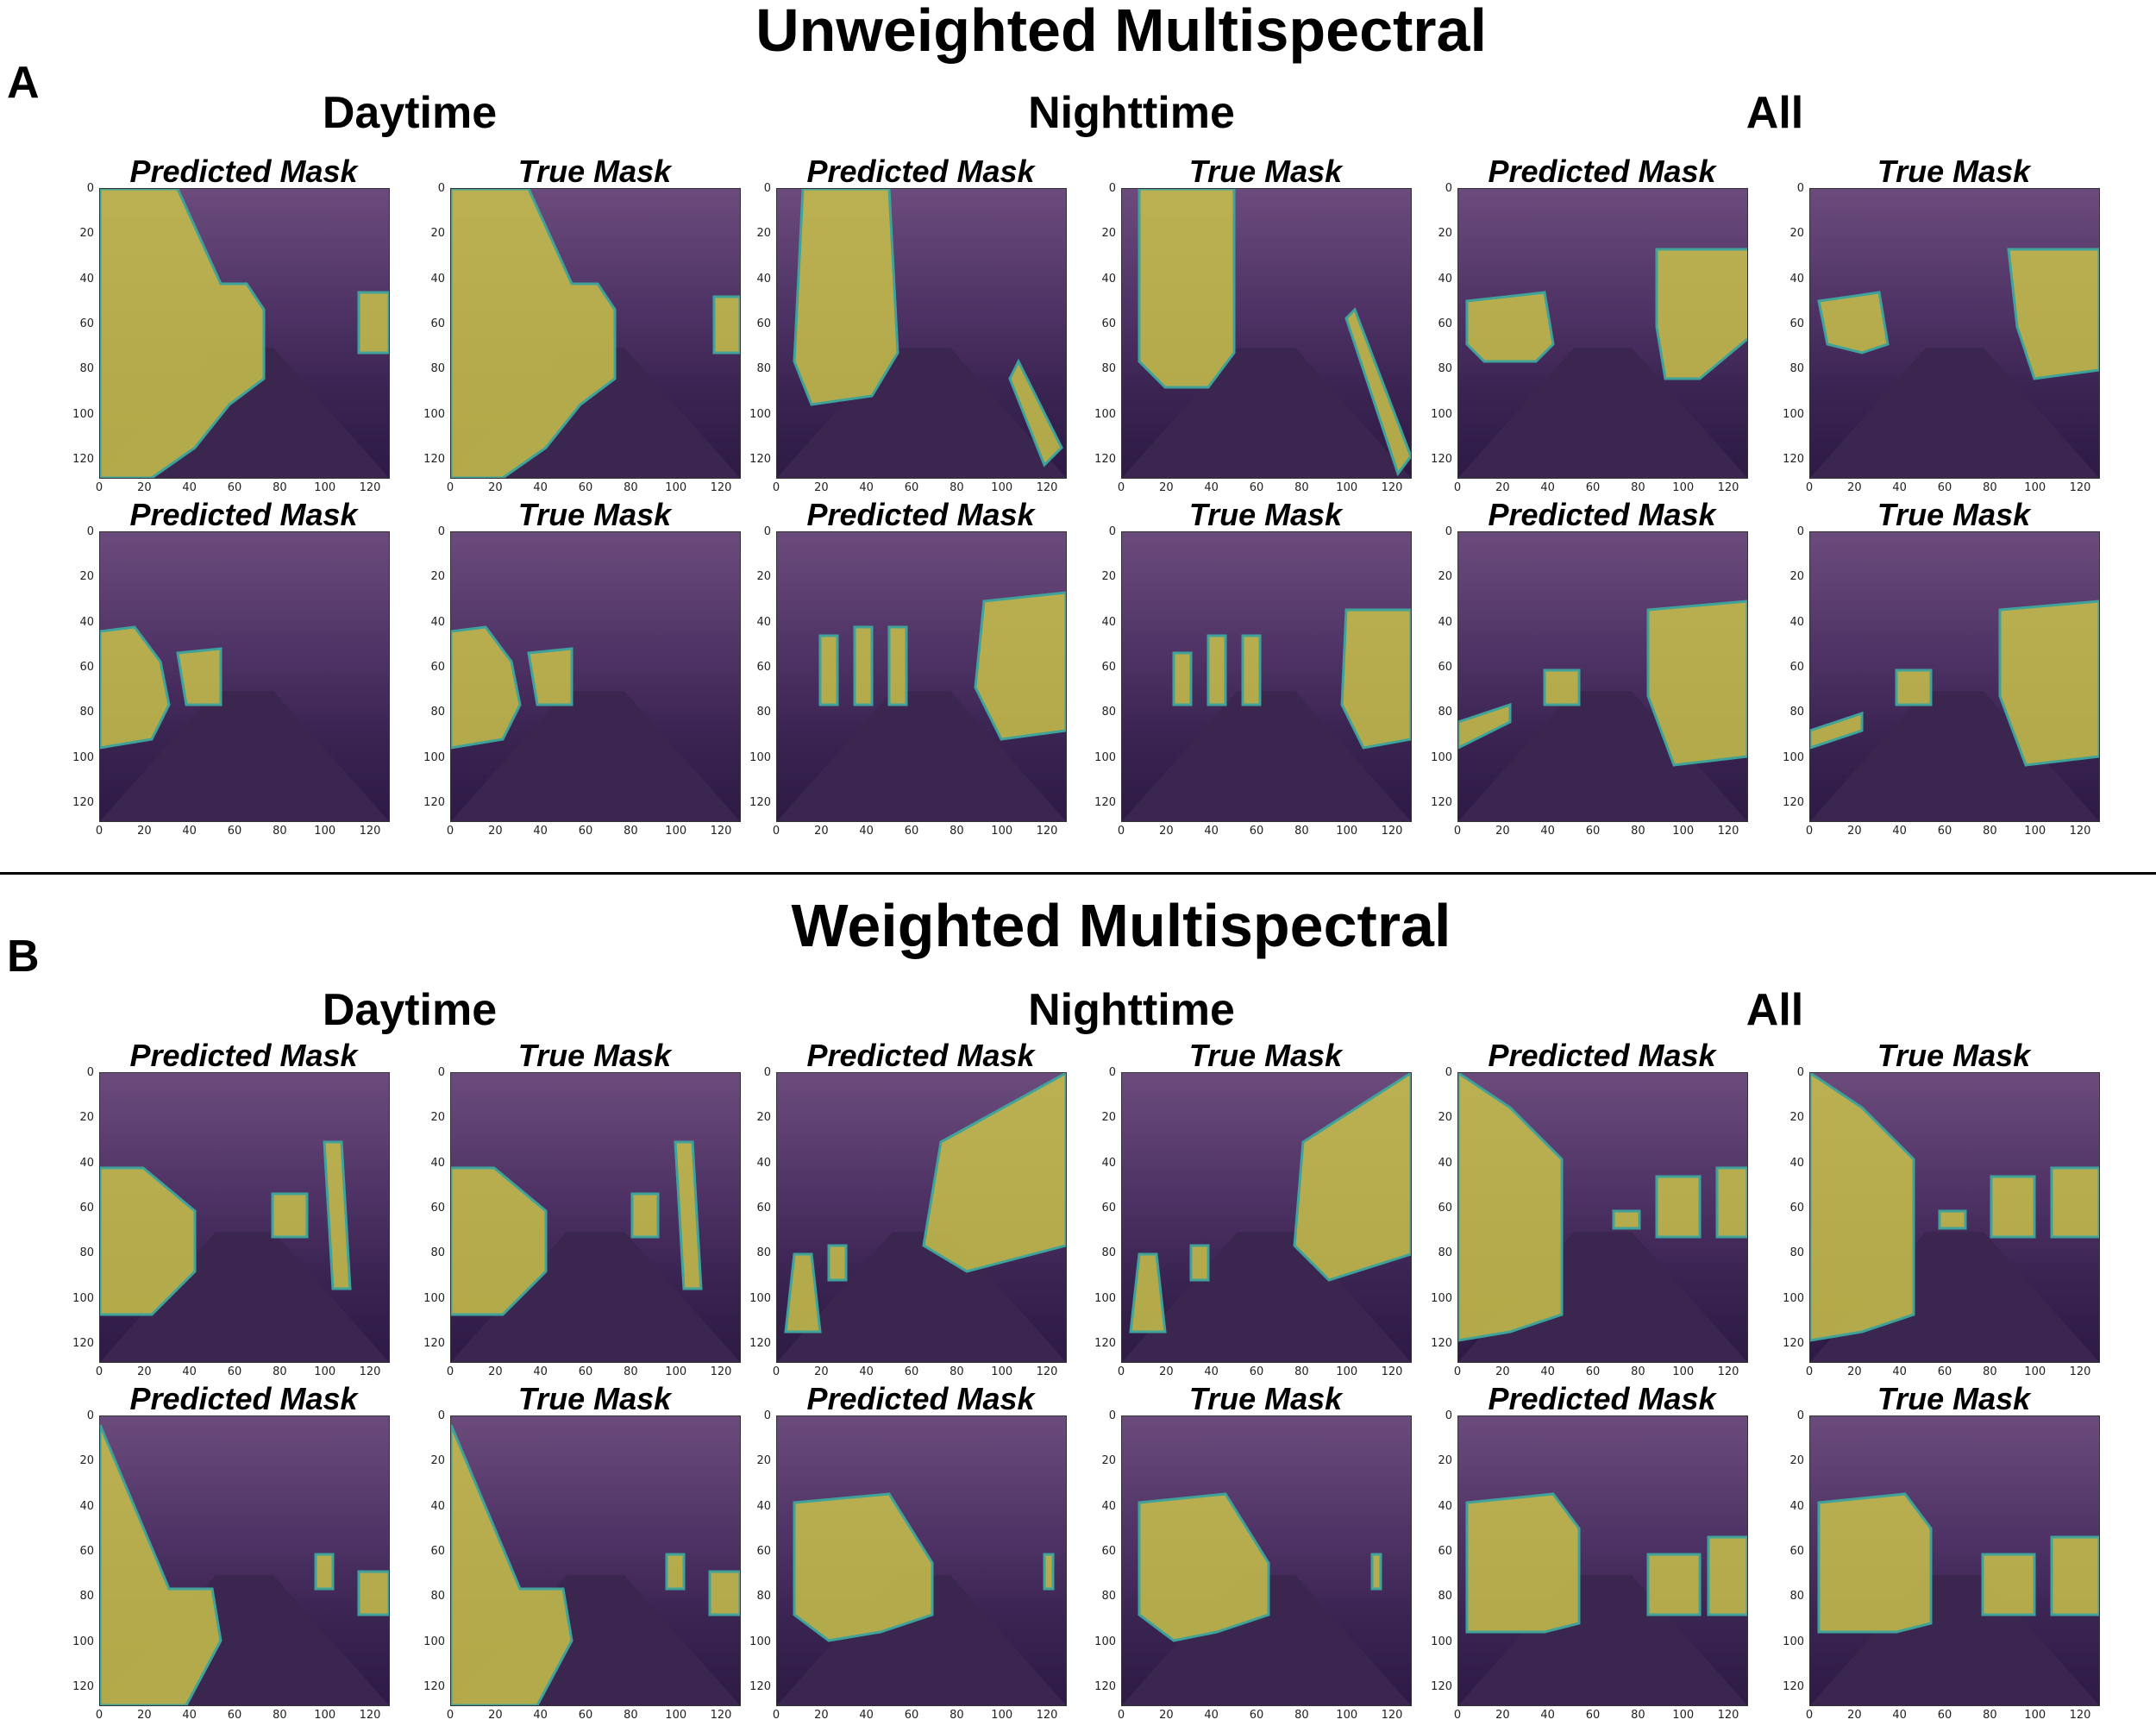 The width and height of the screenshot is (2156, 1726). What do you see at coordinates (920, 172) in the screenshot?
I see `predicted-mask-title: Predicted Mask` at bounding box center [920, 172].